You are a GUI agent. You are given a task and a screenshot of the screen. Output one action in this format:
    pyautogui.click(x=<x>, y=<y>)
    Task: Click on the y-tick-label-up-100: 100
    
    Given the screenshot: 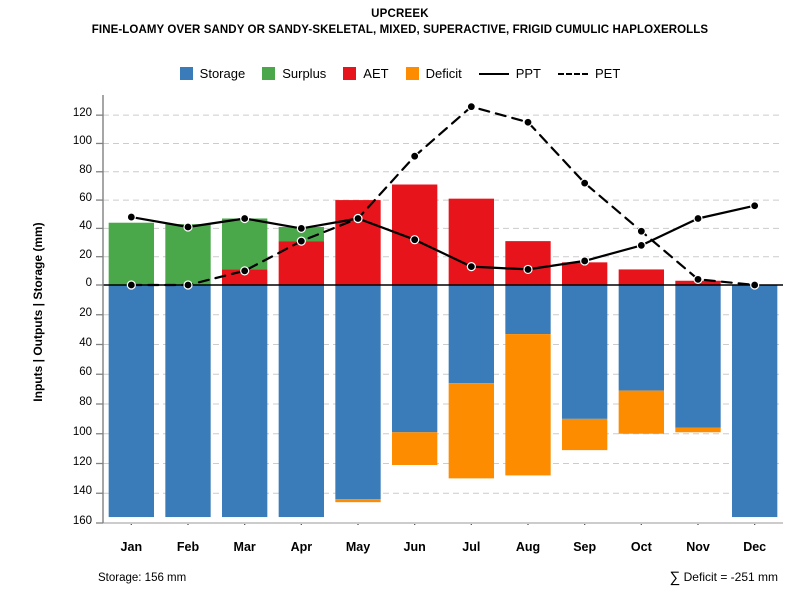 What is the action you would take?
    pyautogui.click(x=82, y=141)
    